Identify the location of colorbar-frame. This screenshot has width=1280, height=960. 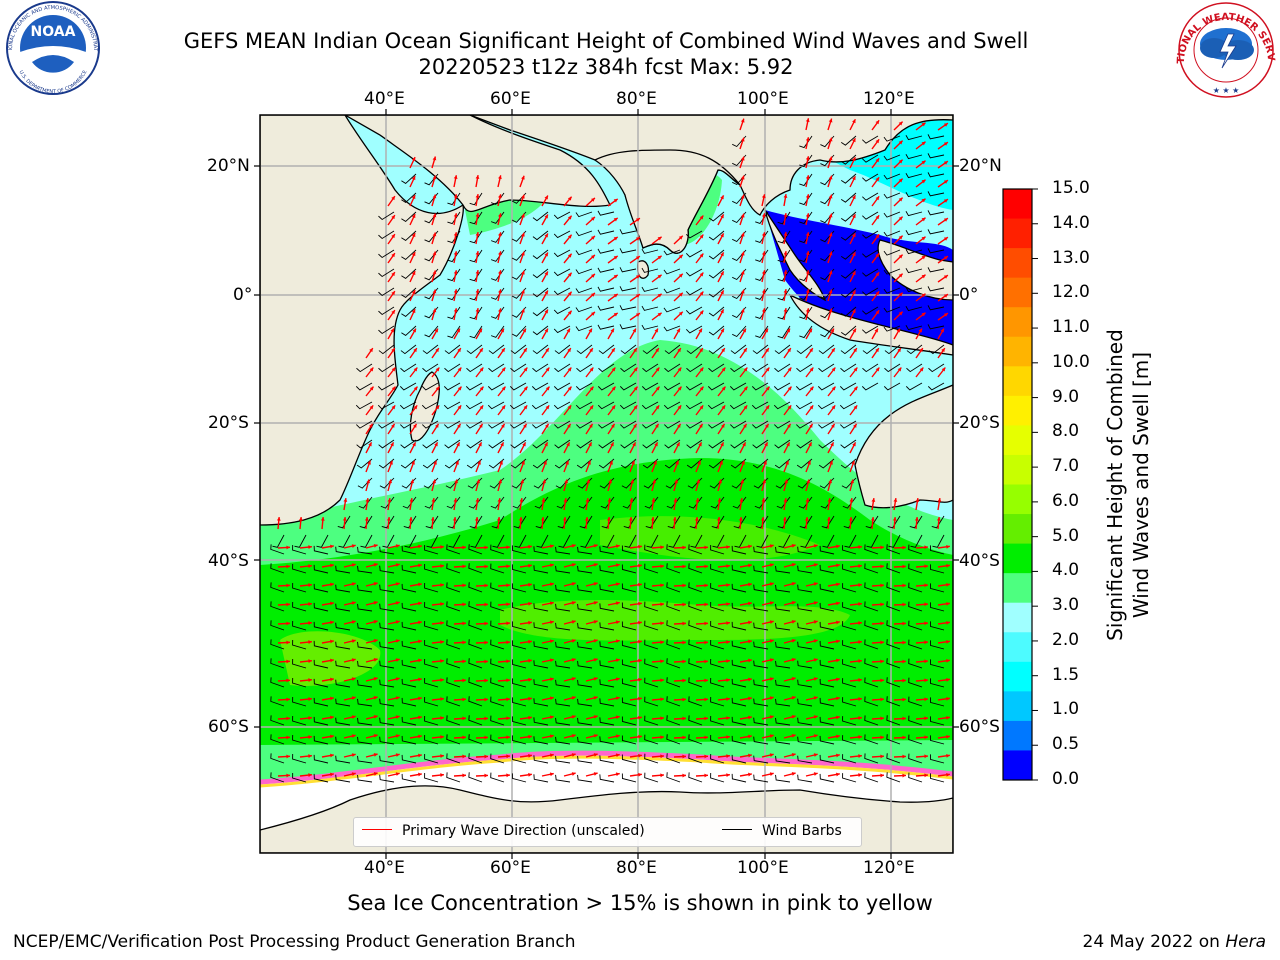
(1017, 484).